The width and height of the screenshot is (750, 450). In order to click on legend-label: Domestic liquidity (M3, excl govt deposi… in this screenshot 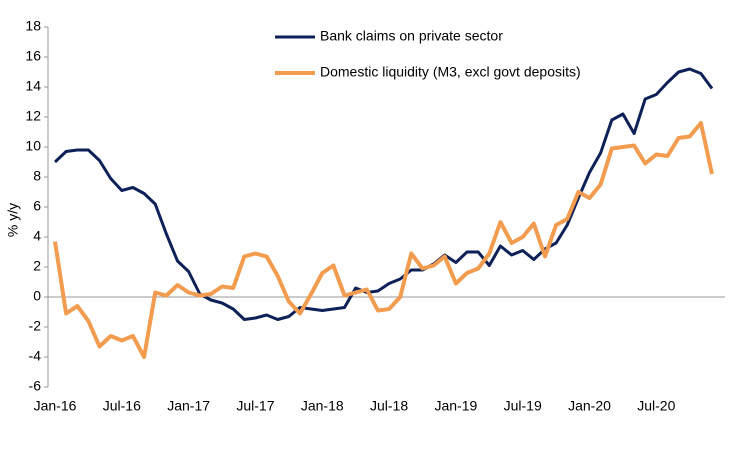, I will do `click(450, 72)`.